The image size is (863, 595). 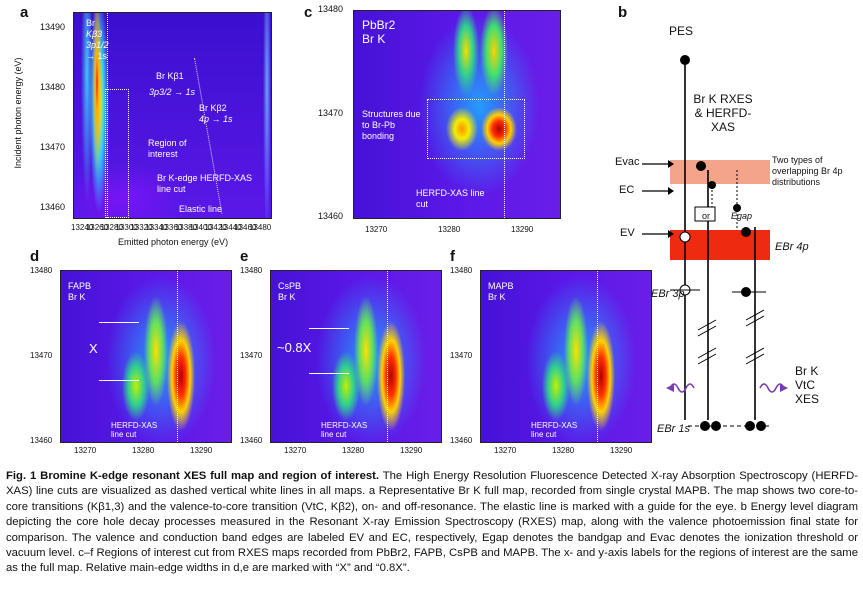 I want to click on panel-d-label: d, so click(x=35, y=256).